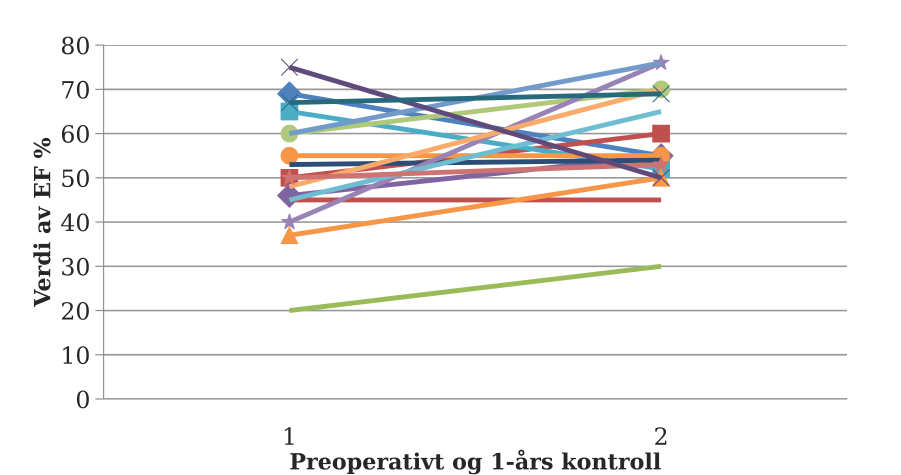 Image resolution: width=901 pixels, height=475 pixels. What do you see at coordinates (82, 399) in the screenshot?
I see `y-tick-label: 0` at bounding box center [82, 399].